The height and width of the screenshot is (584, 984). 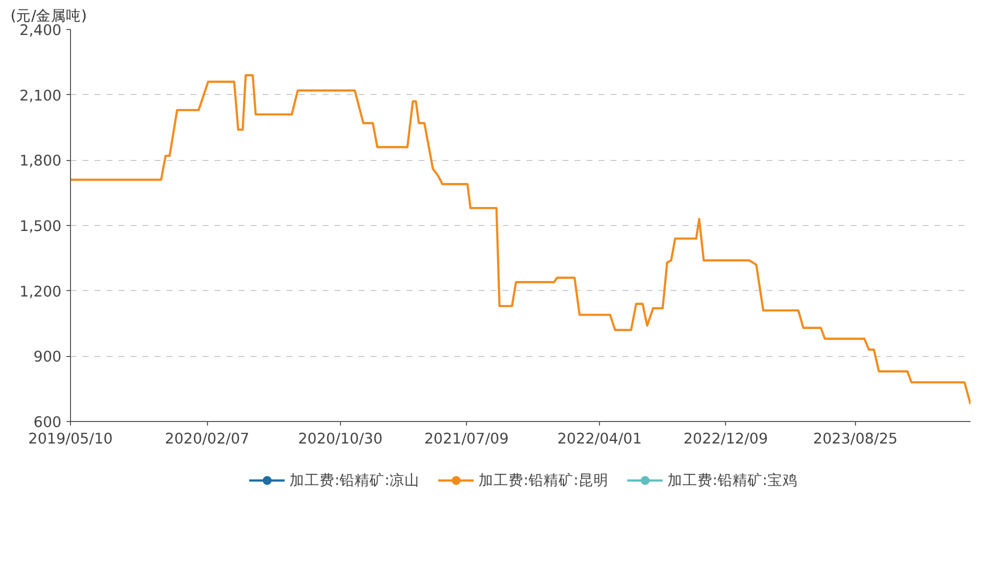 I want to click on x-tick-label: 2019/05/10, so click(x=70, y=439).